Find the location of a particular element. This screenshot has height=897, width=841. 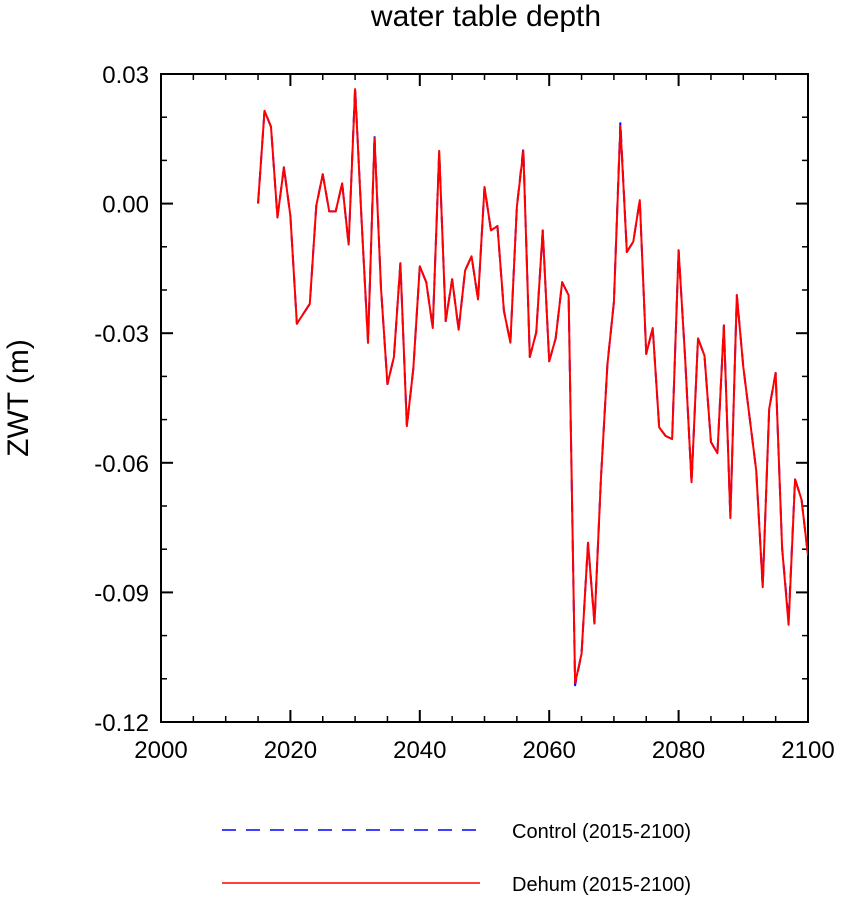

y-tick-label: 0.03 is located at coordinates (125, 75).